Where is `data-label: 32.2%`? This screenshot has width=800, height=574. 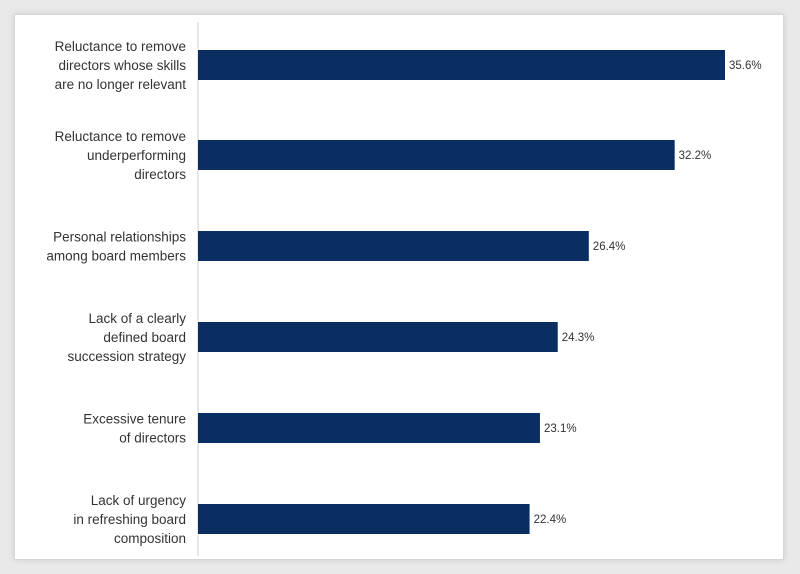 data-label: 32.2% is located at coordinates (695, 156).